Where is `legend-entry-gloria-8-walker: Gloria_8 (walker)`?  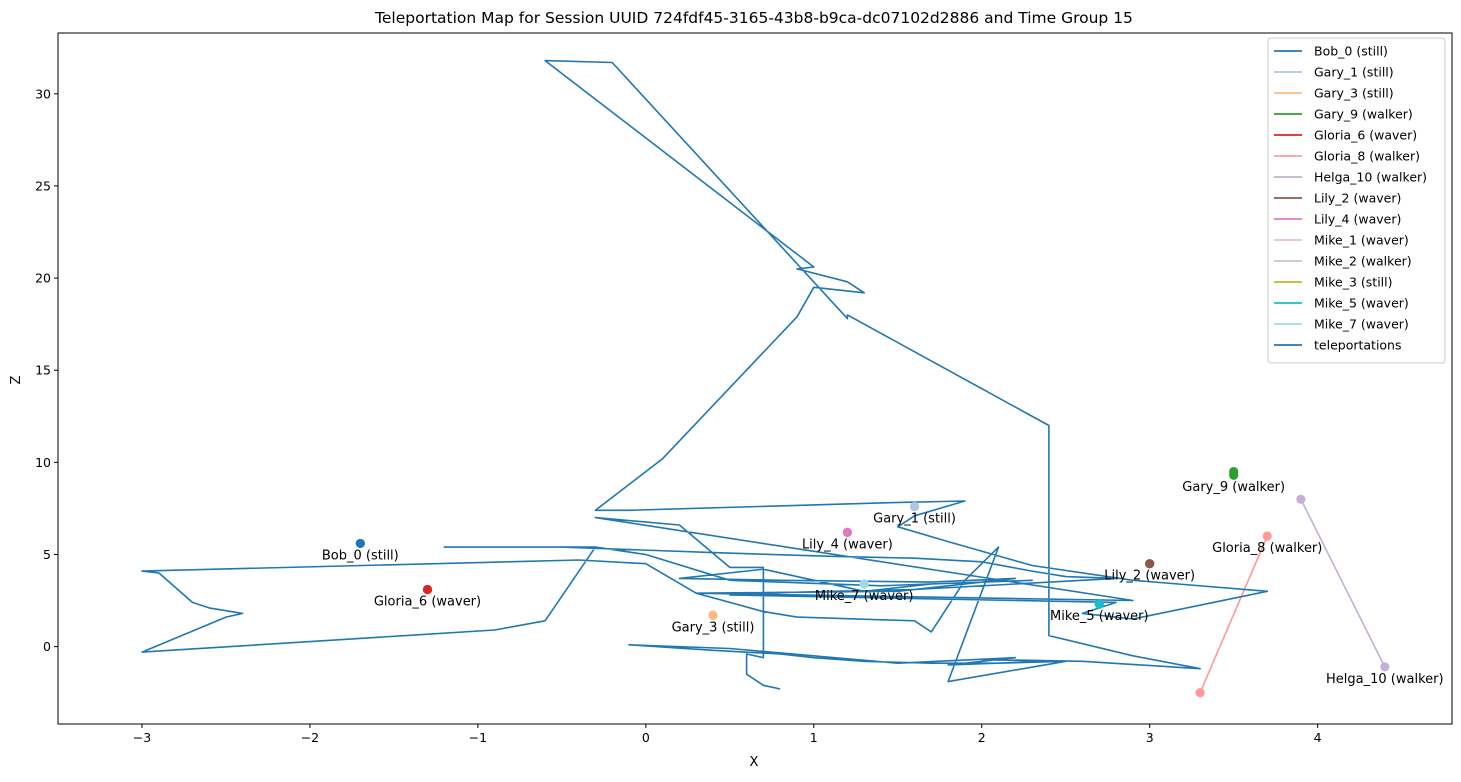 legend-entry-gloria-8-walker: Gloria_8 (walker) is located at coordinates (1367, 156).